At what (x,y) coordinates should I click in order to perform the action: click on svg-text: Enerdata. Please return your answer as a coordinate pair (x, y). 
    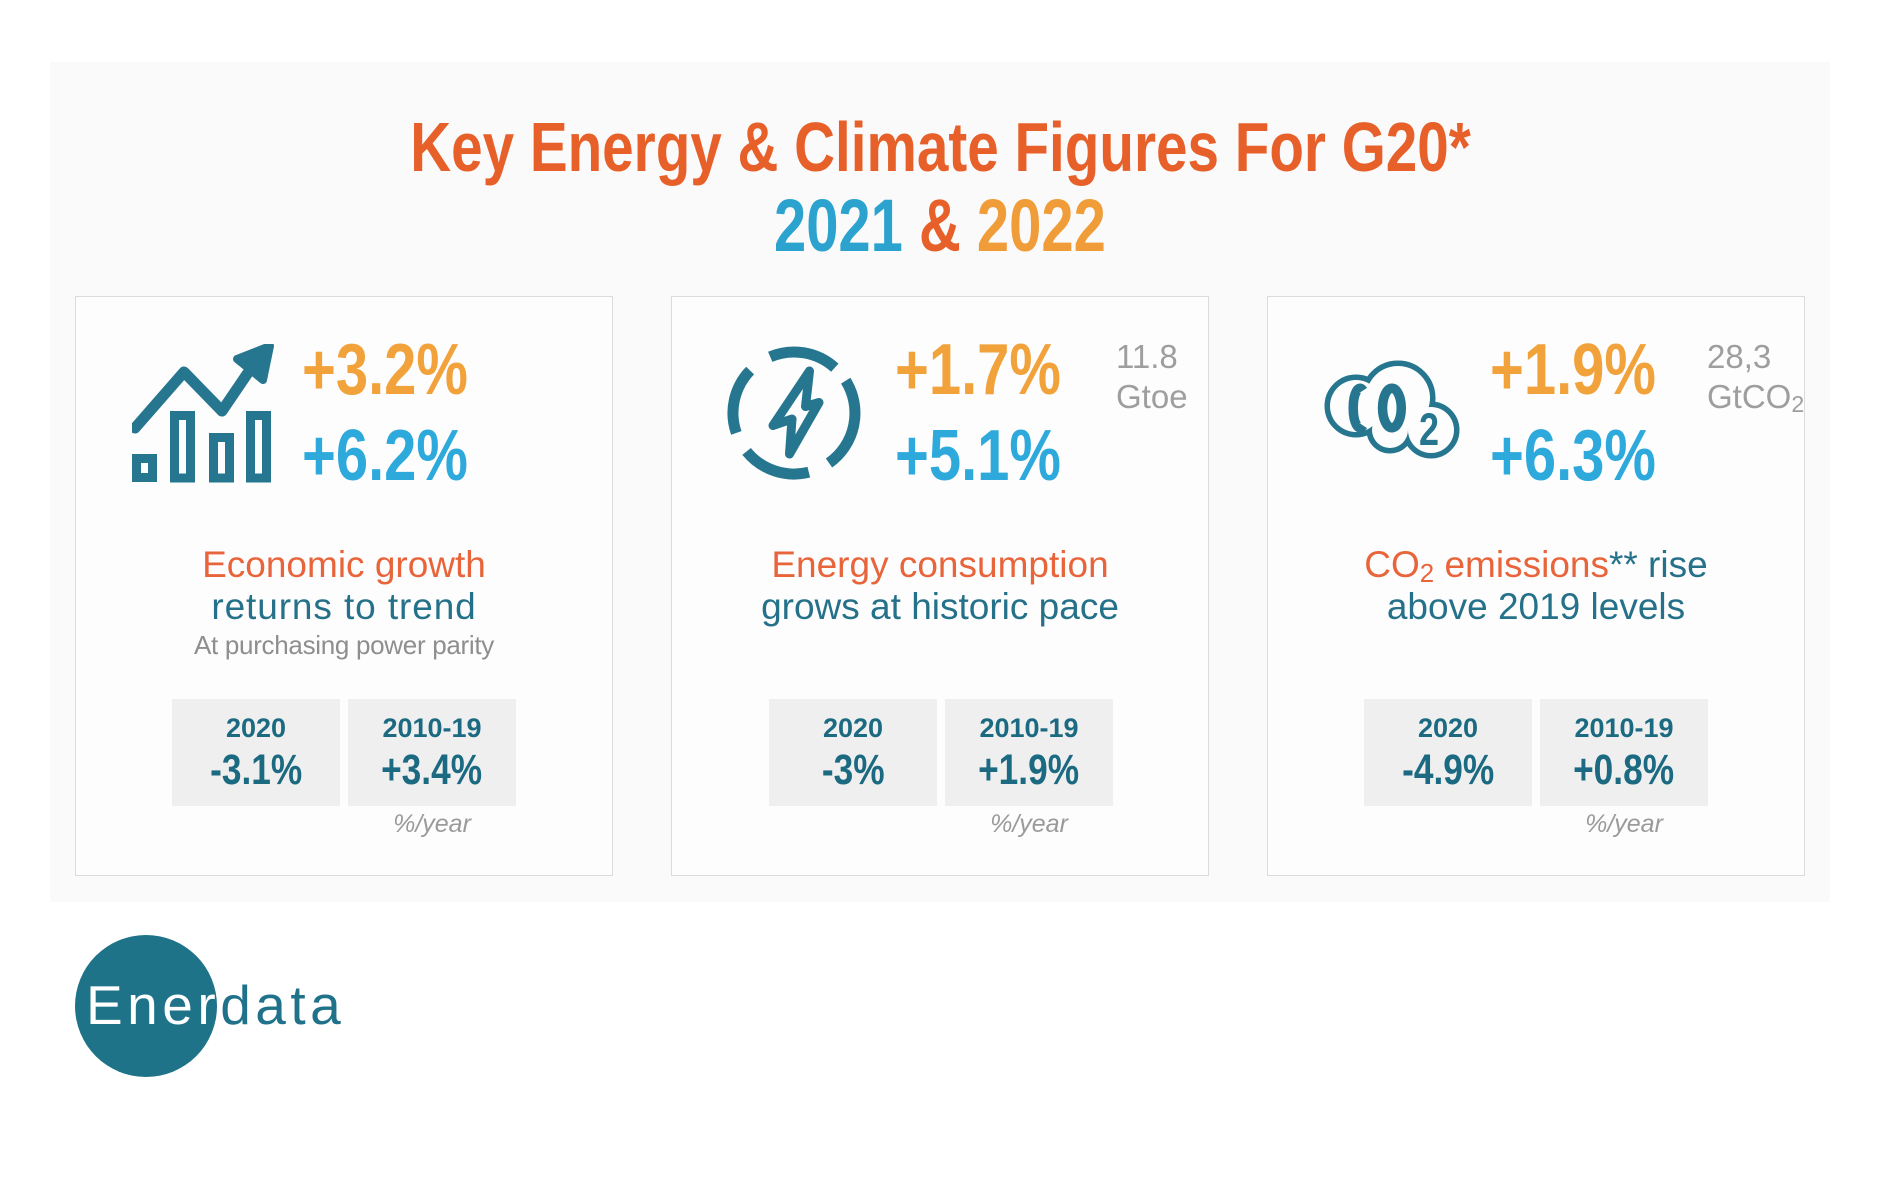
    Looking at the image, I should click on (215, 1005).